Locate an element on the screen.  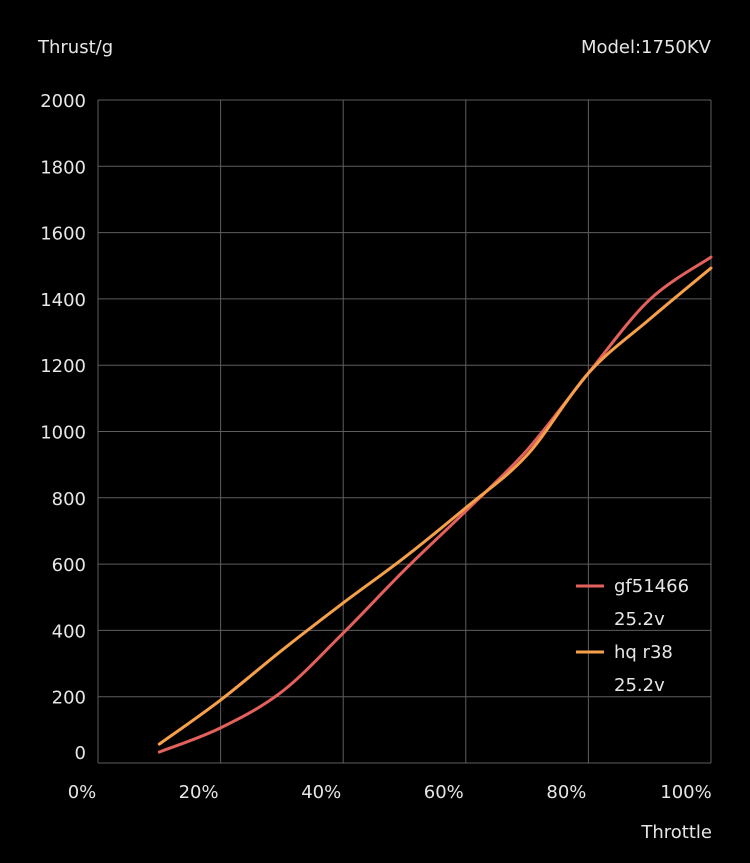
x-tick-label: 80% is located at coordinates (566, 792).